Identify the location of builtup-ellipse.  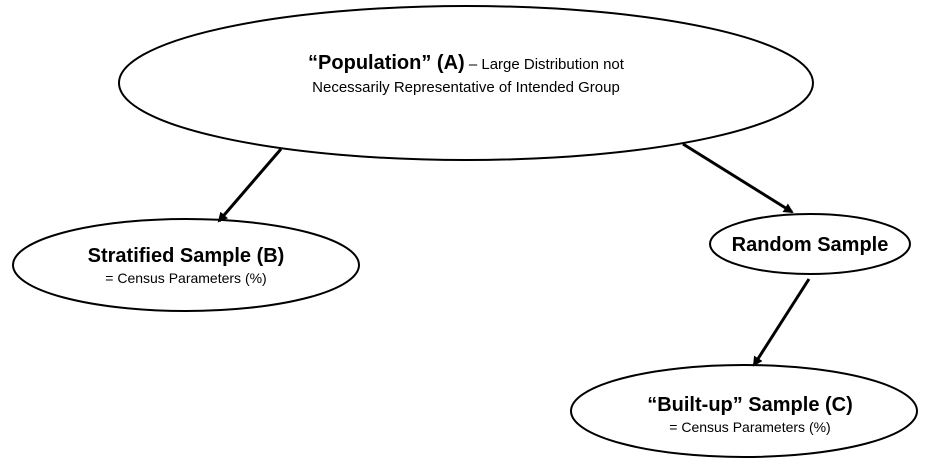
(744, 411).